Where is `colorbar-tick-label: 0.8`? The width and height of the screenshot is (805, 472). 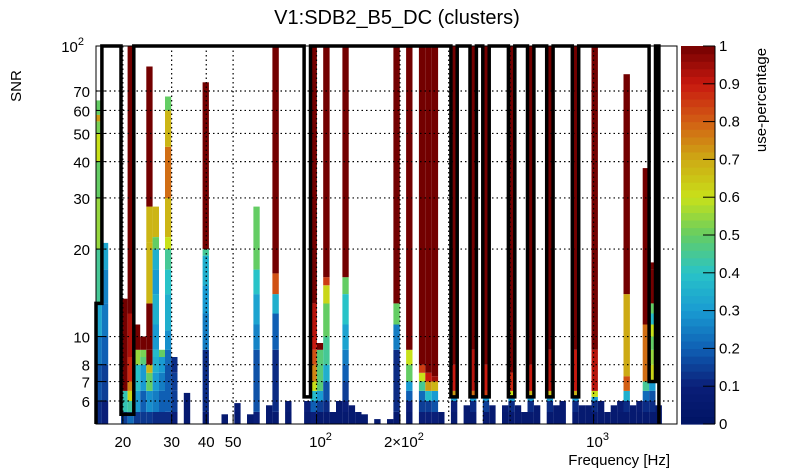 colorbar-tick-label: 0.8 is located at coordinates (729, 122).